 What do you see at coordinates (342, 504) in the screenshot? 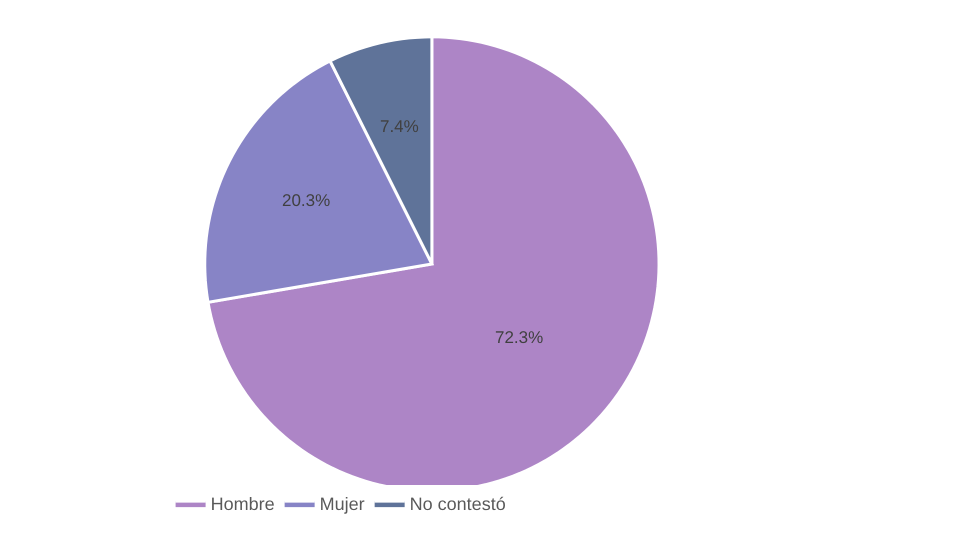
I see `legend-label: Mujer` at bounding box center [342, 504].